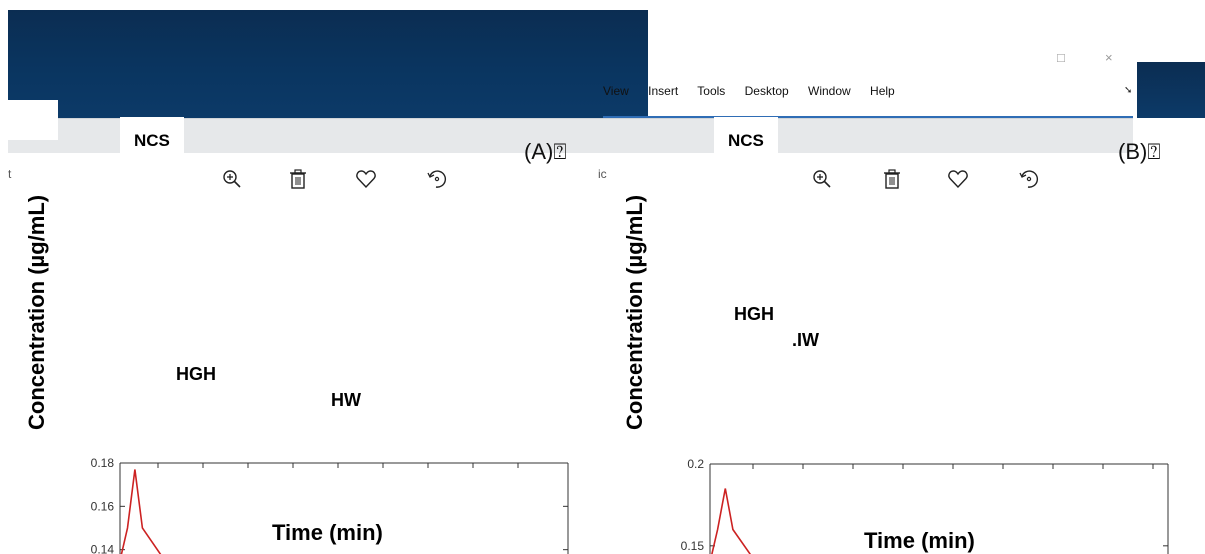 This screenshot has height=554, width=1205. Describe the element at coordinates (545, 151) in the screenshot. I see `panel-label-a: (A)⍰` at that location.